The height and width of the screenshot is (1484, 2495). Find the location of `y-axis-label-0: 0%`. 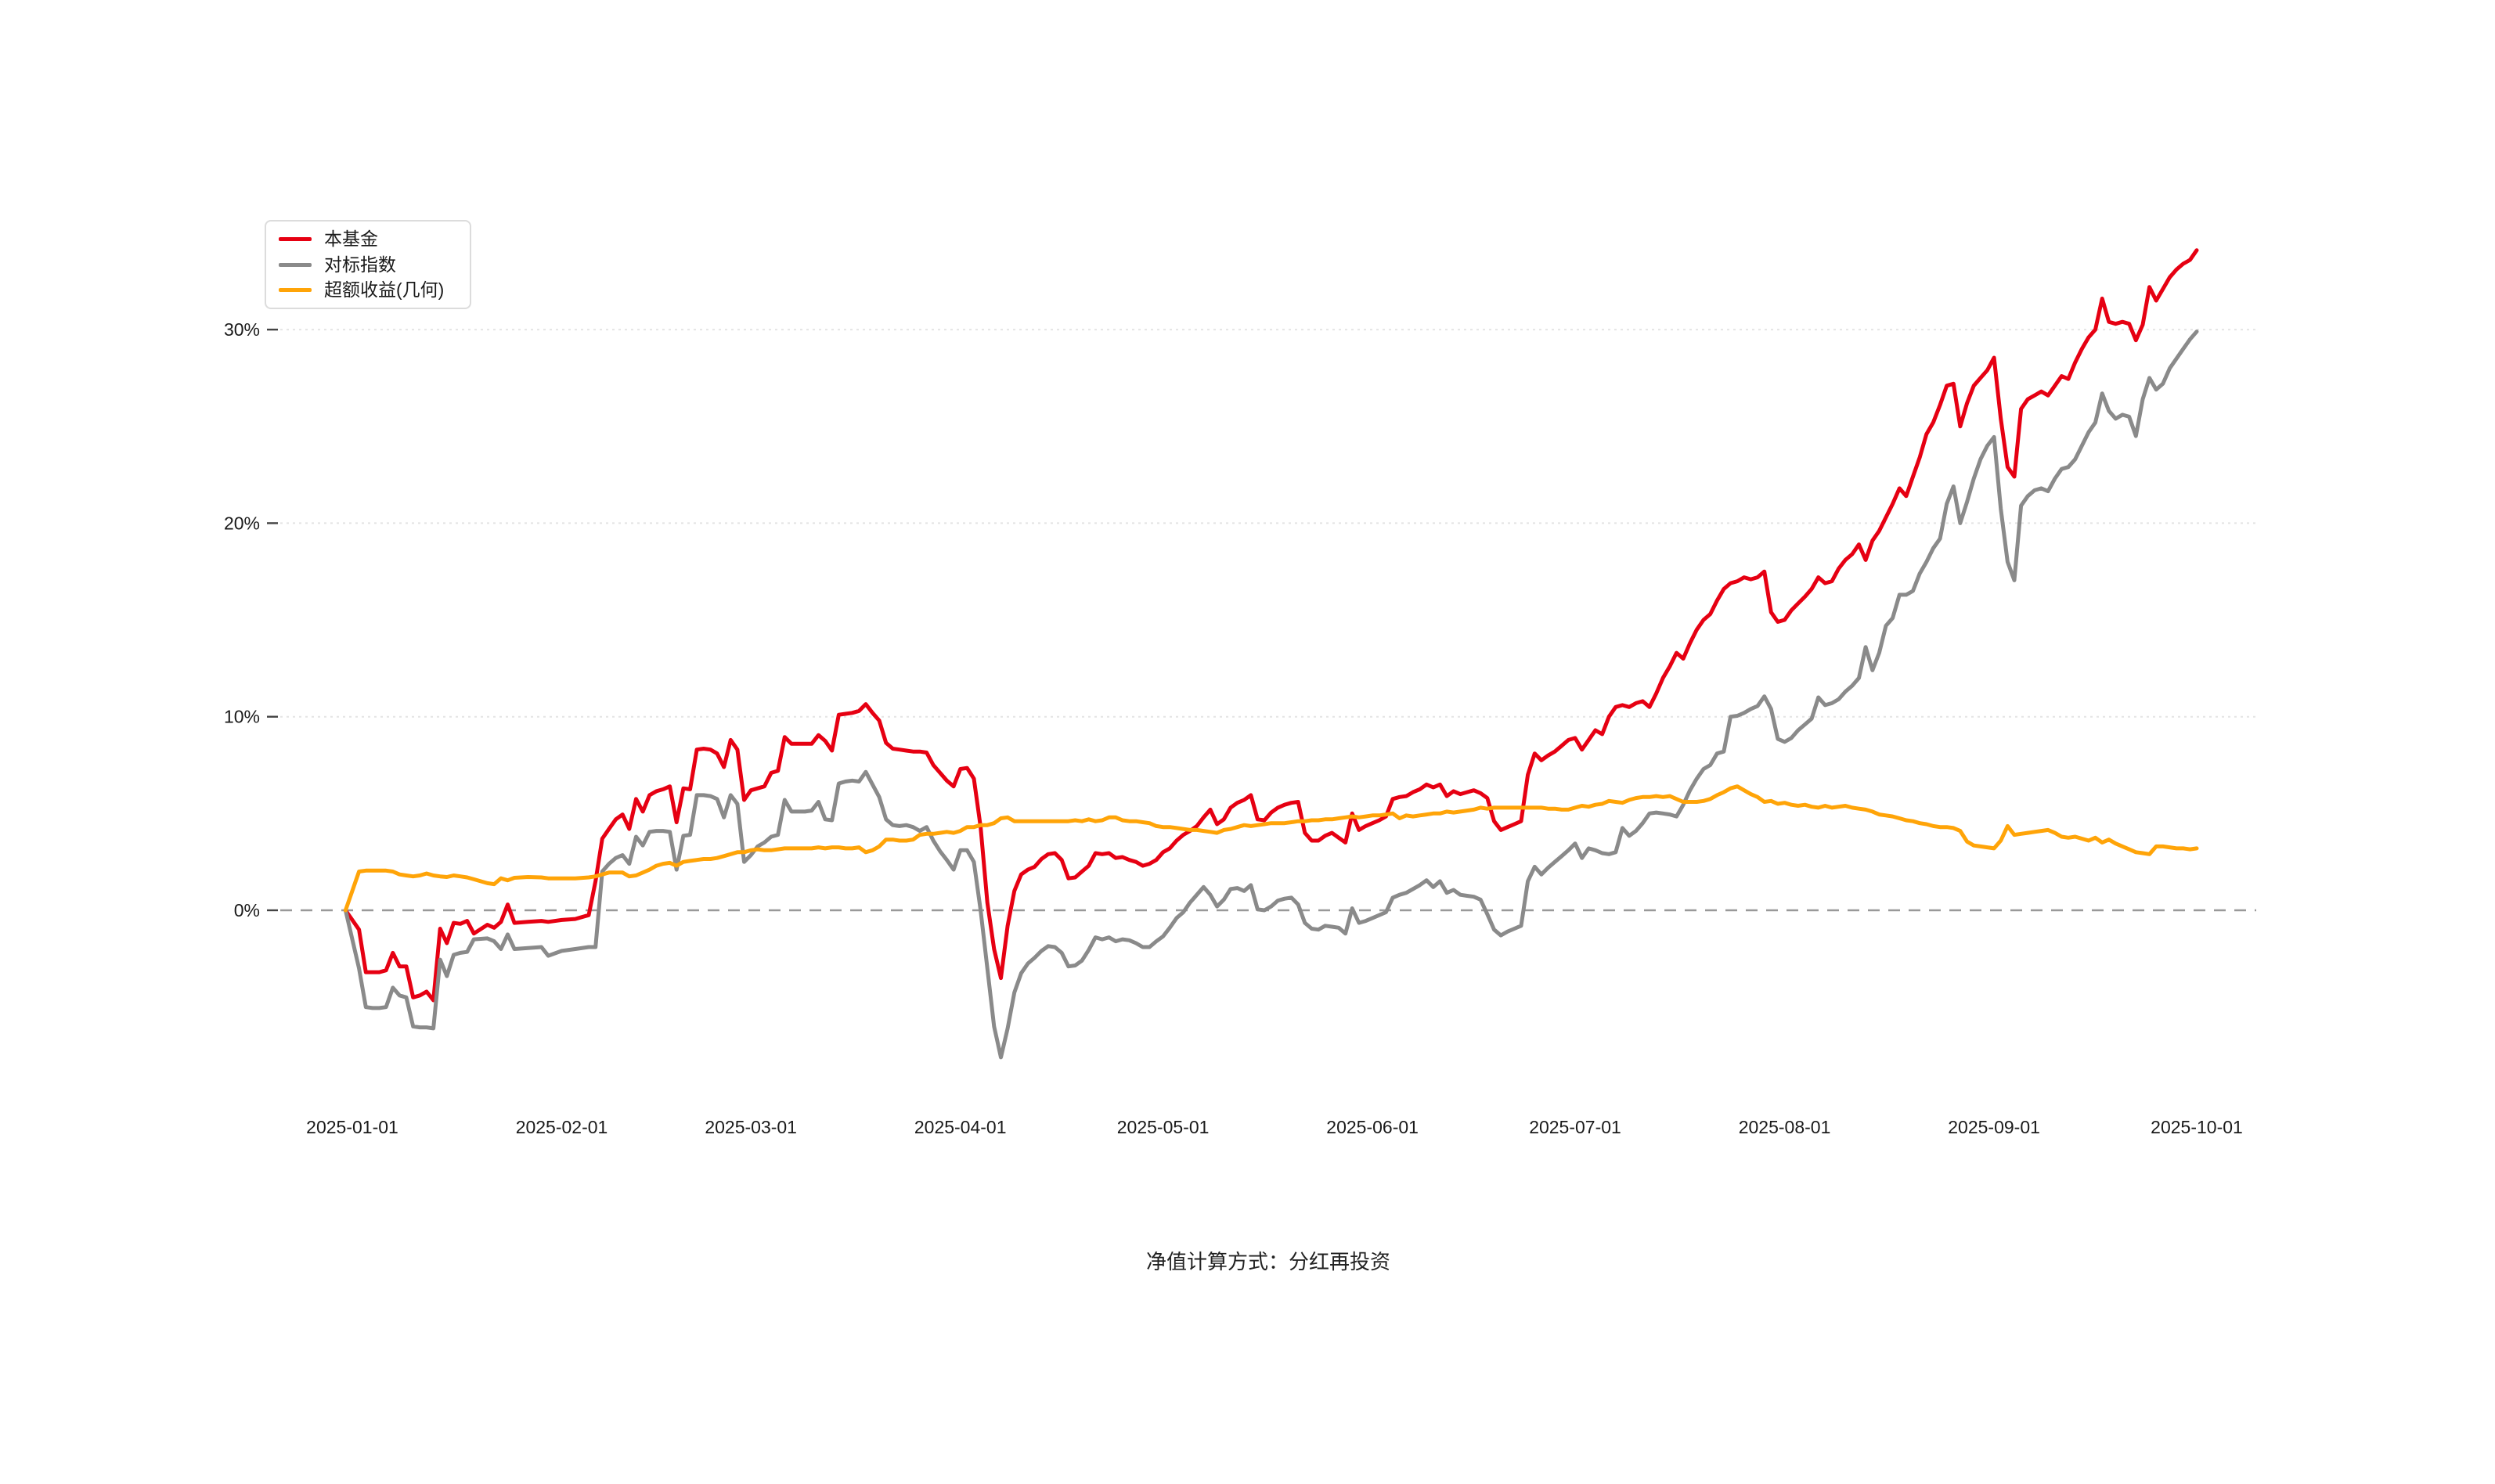

y-axis-label-0: 0% is located at coordinates (247, 910).